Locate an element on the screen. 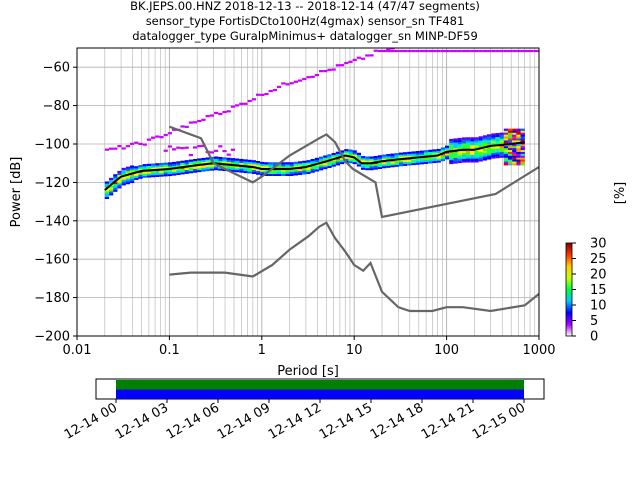 The image size is (640, 480). y-tick-label: −180 is located at coordinates (52, 298).